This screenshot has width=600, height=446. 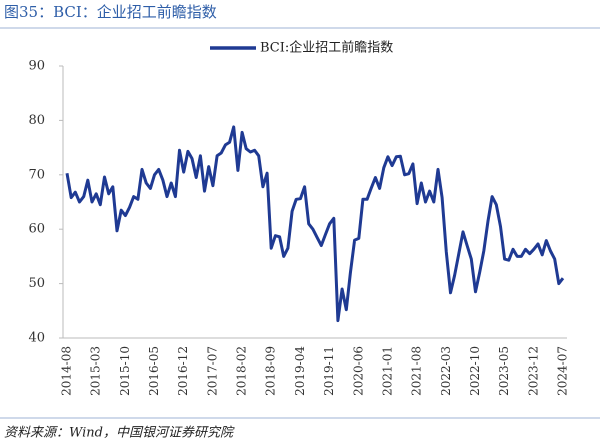 What do you see at coordinates (271, 371) in the screenshot?
I see `x-tick-label: 2018-09` at bounding box center [271, 371].